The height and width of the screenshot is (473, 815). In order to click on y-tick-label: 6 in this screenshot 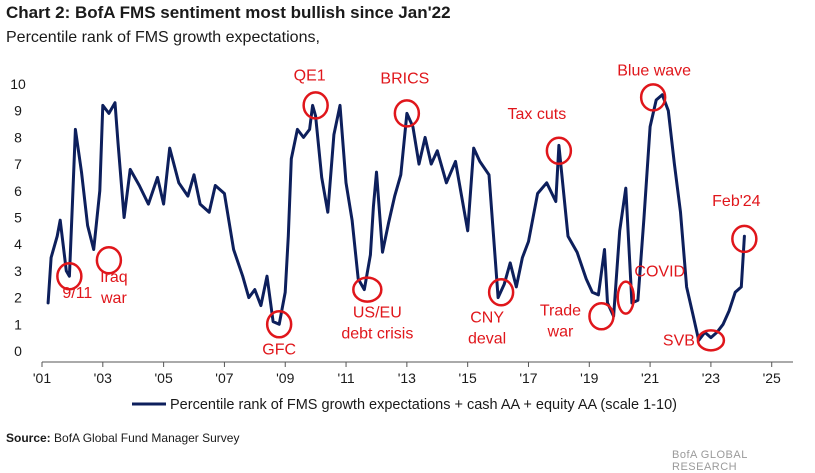, I will do `click(18, 191)`.